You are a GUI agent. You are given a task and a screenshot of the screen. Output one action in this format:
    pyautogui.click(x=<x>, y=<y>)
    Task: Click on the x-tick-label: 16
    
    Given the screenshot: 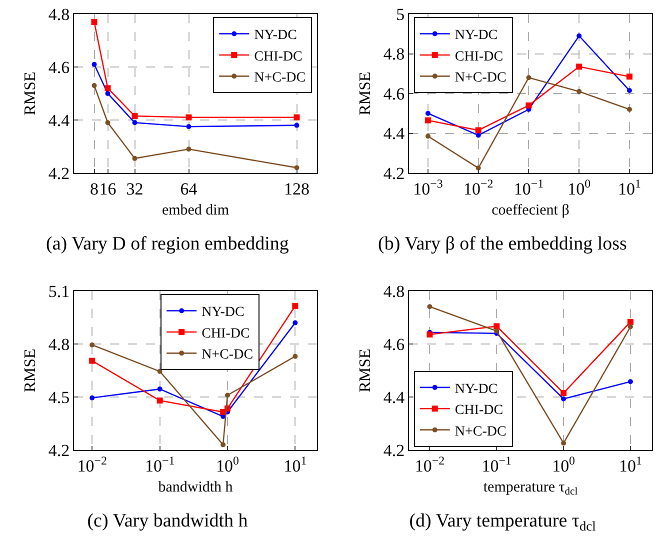 What is the action you would take?
    pyautogui.click(x=107, y=188)
    